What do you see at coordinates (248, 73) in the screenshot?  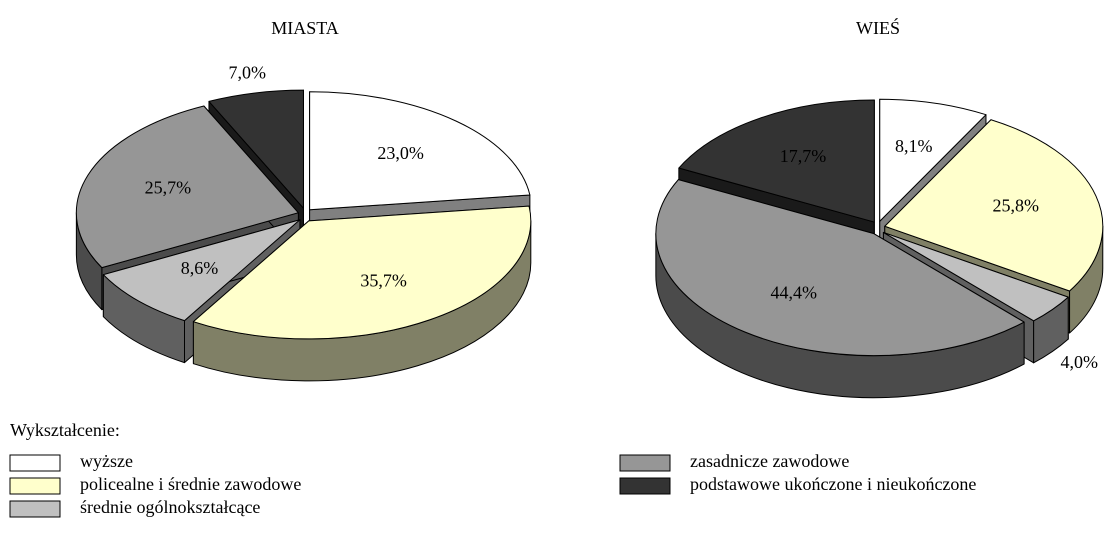 I see `data-label: 7,0%` at bounding box center [248, 73].